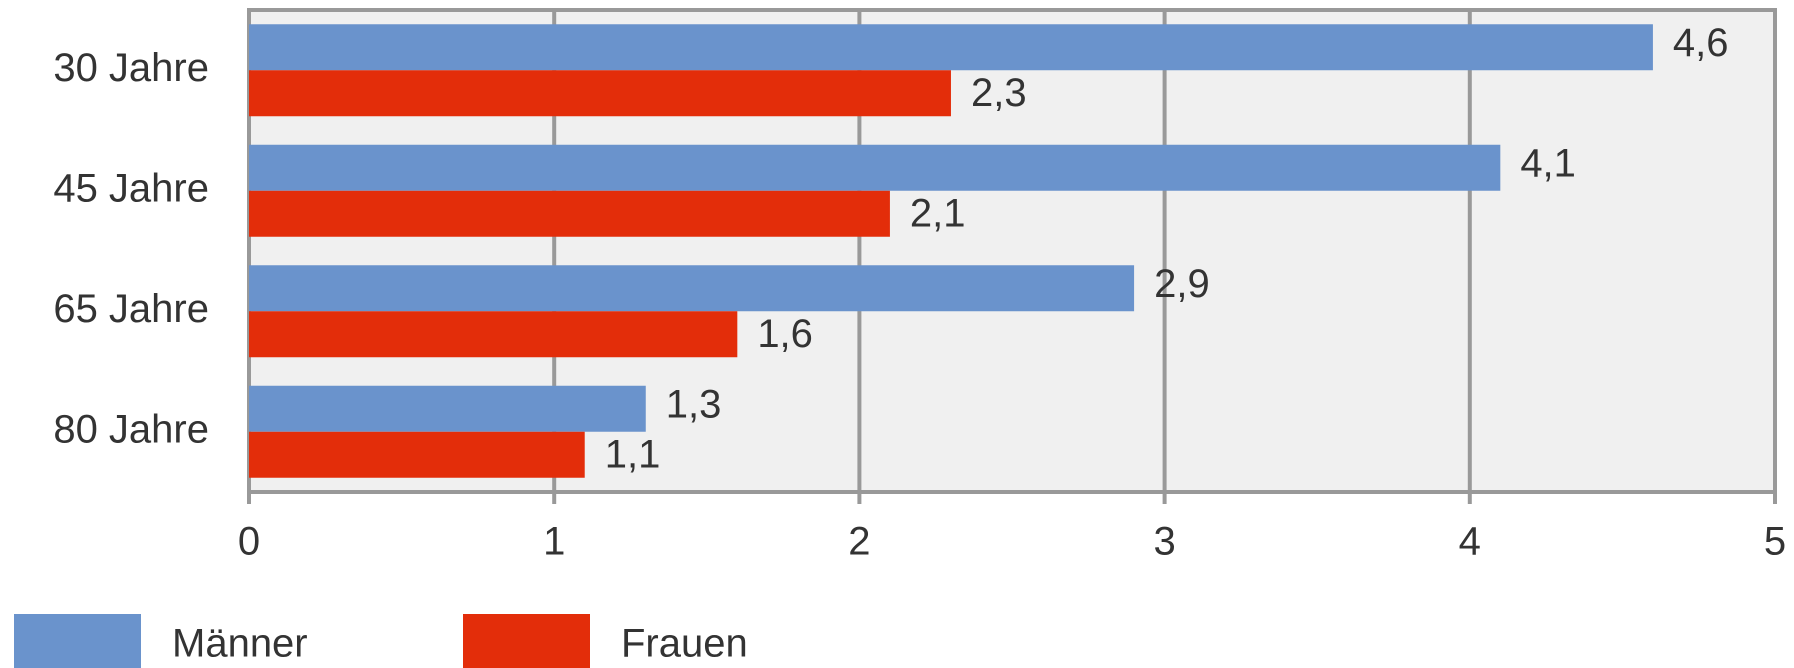 The width and height of the screenshot is (1794, 668). What do you see at coordinates (1470, 542) in the screenshot?
I see `x-tick-label: 4` at bounding box center [1470, 542].